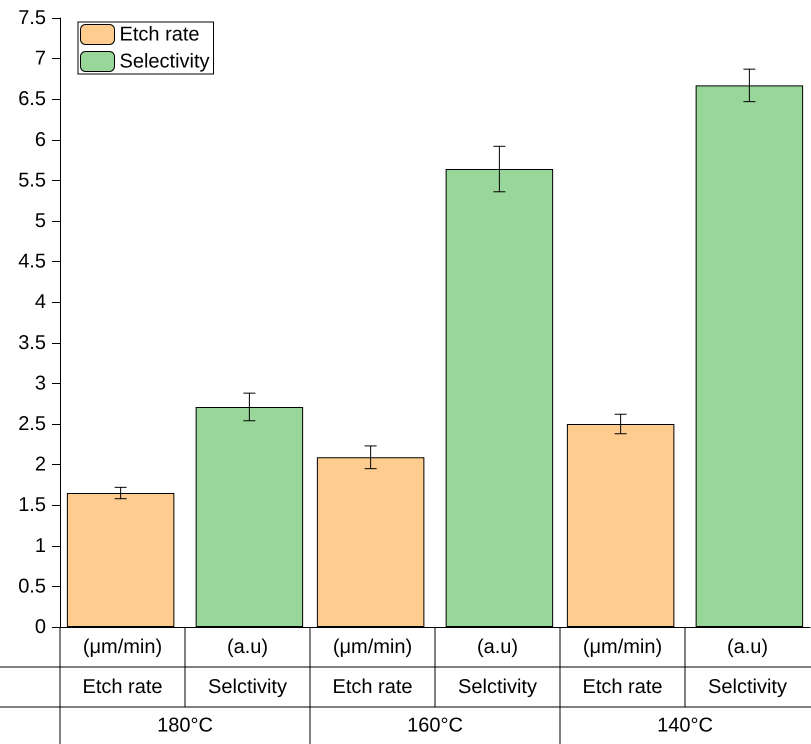  Describe the element at coordinates (160, 35) in the screenshot. I see `legend-label: Etch rate` at that location.